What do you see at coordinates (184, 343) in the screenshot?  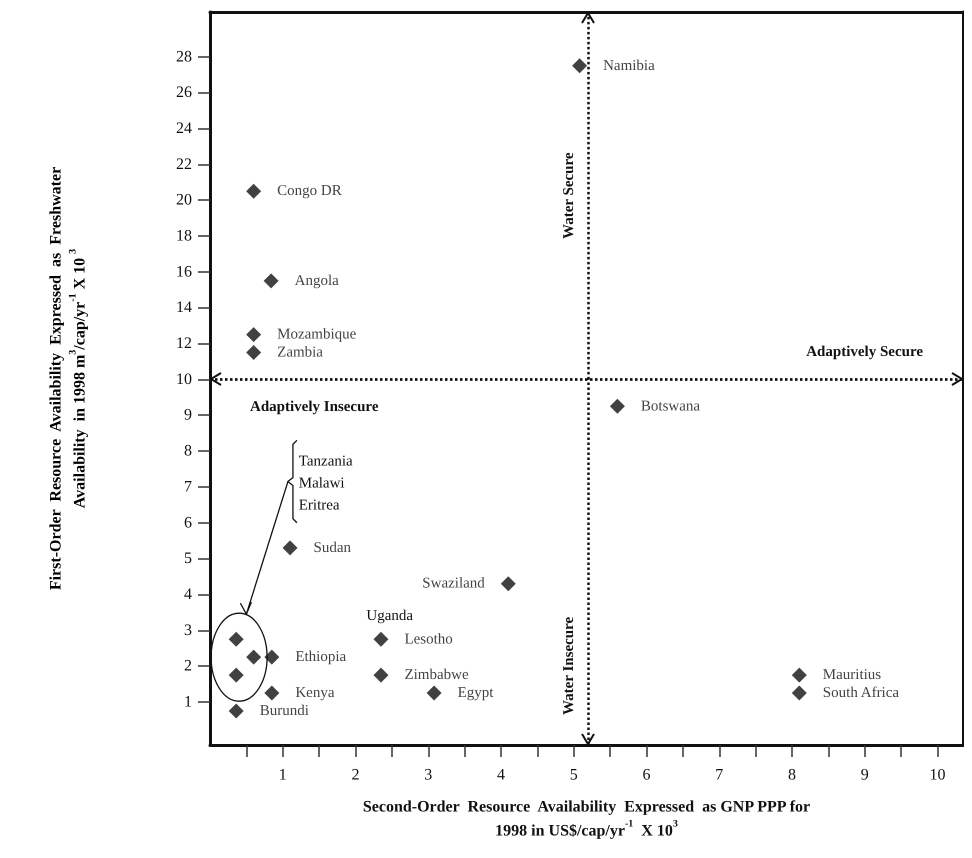 I see `y-tick-label: 12` at bounding box center [184, 343].